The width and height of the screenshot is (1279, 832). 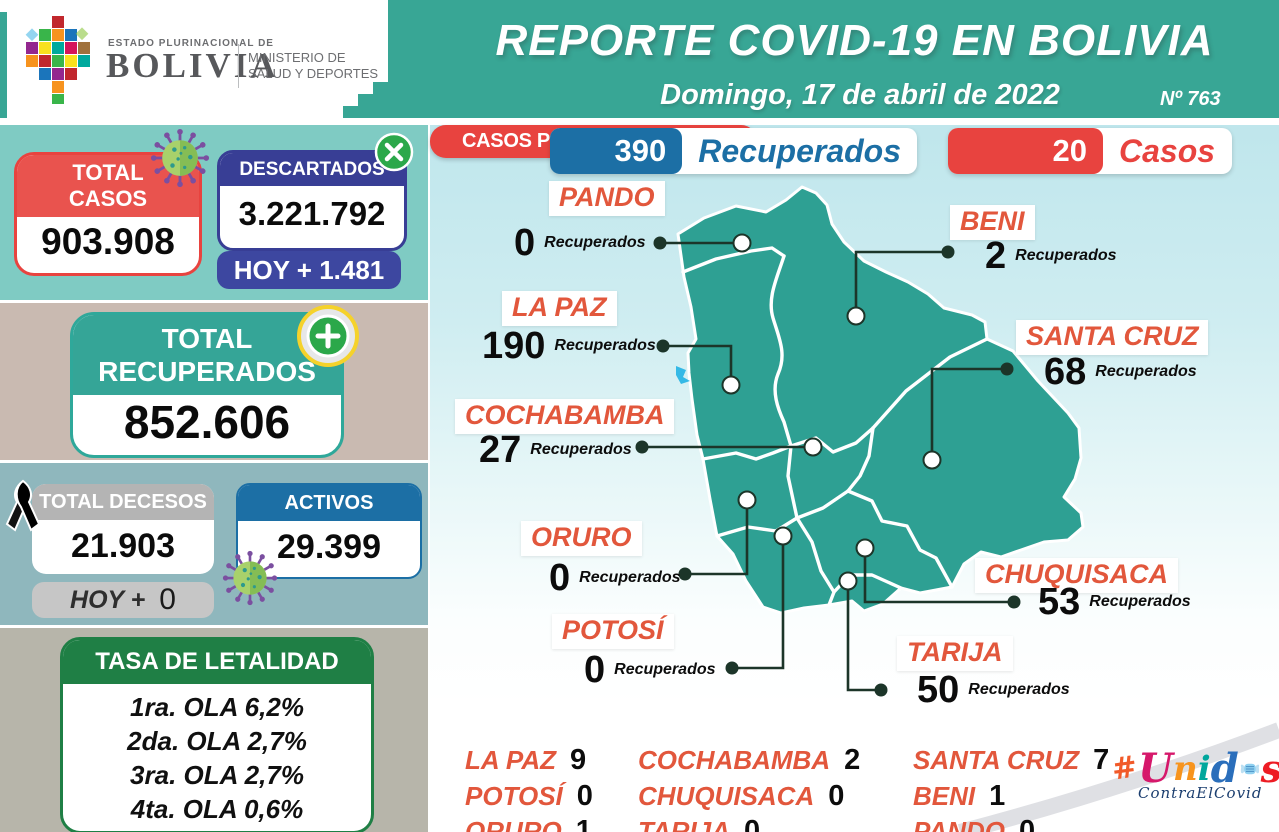 What do you see at coordinates (217, 741) in the screenshot?
I see `tasa-row-2: 2da. OLA 2,7%` at bounding box center [217, 741].